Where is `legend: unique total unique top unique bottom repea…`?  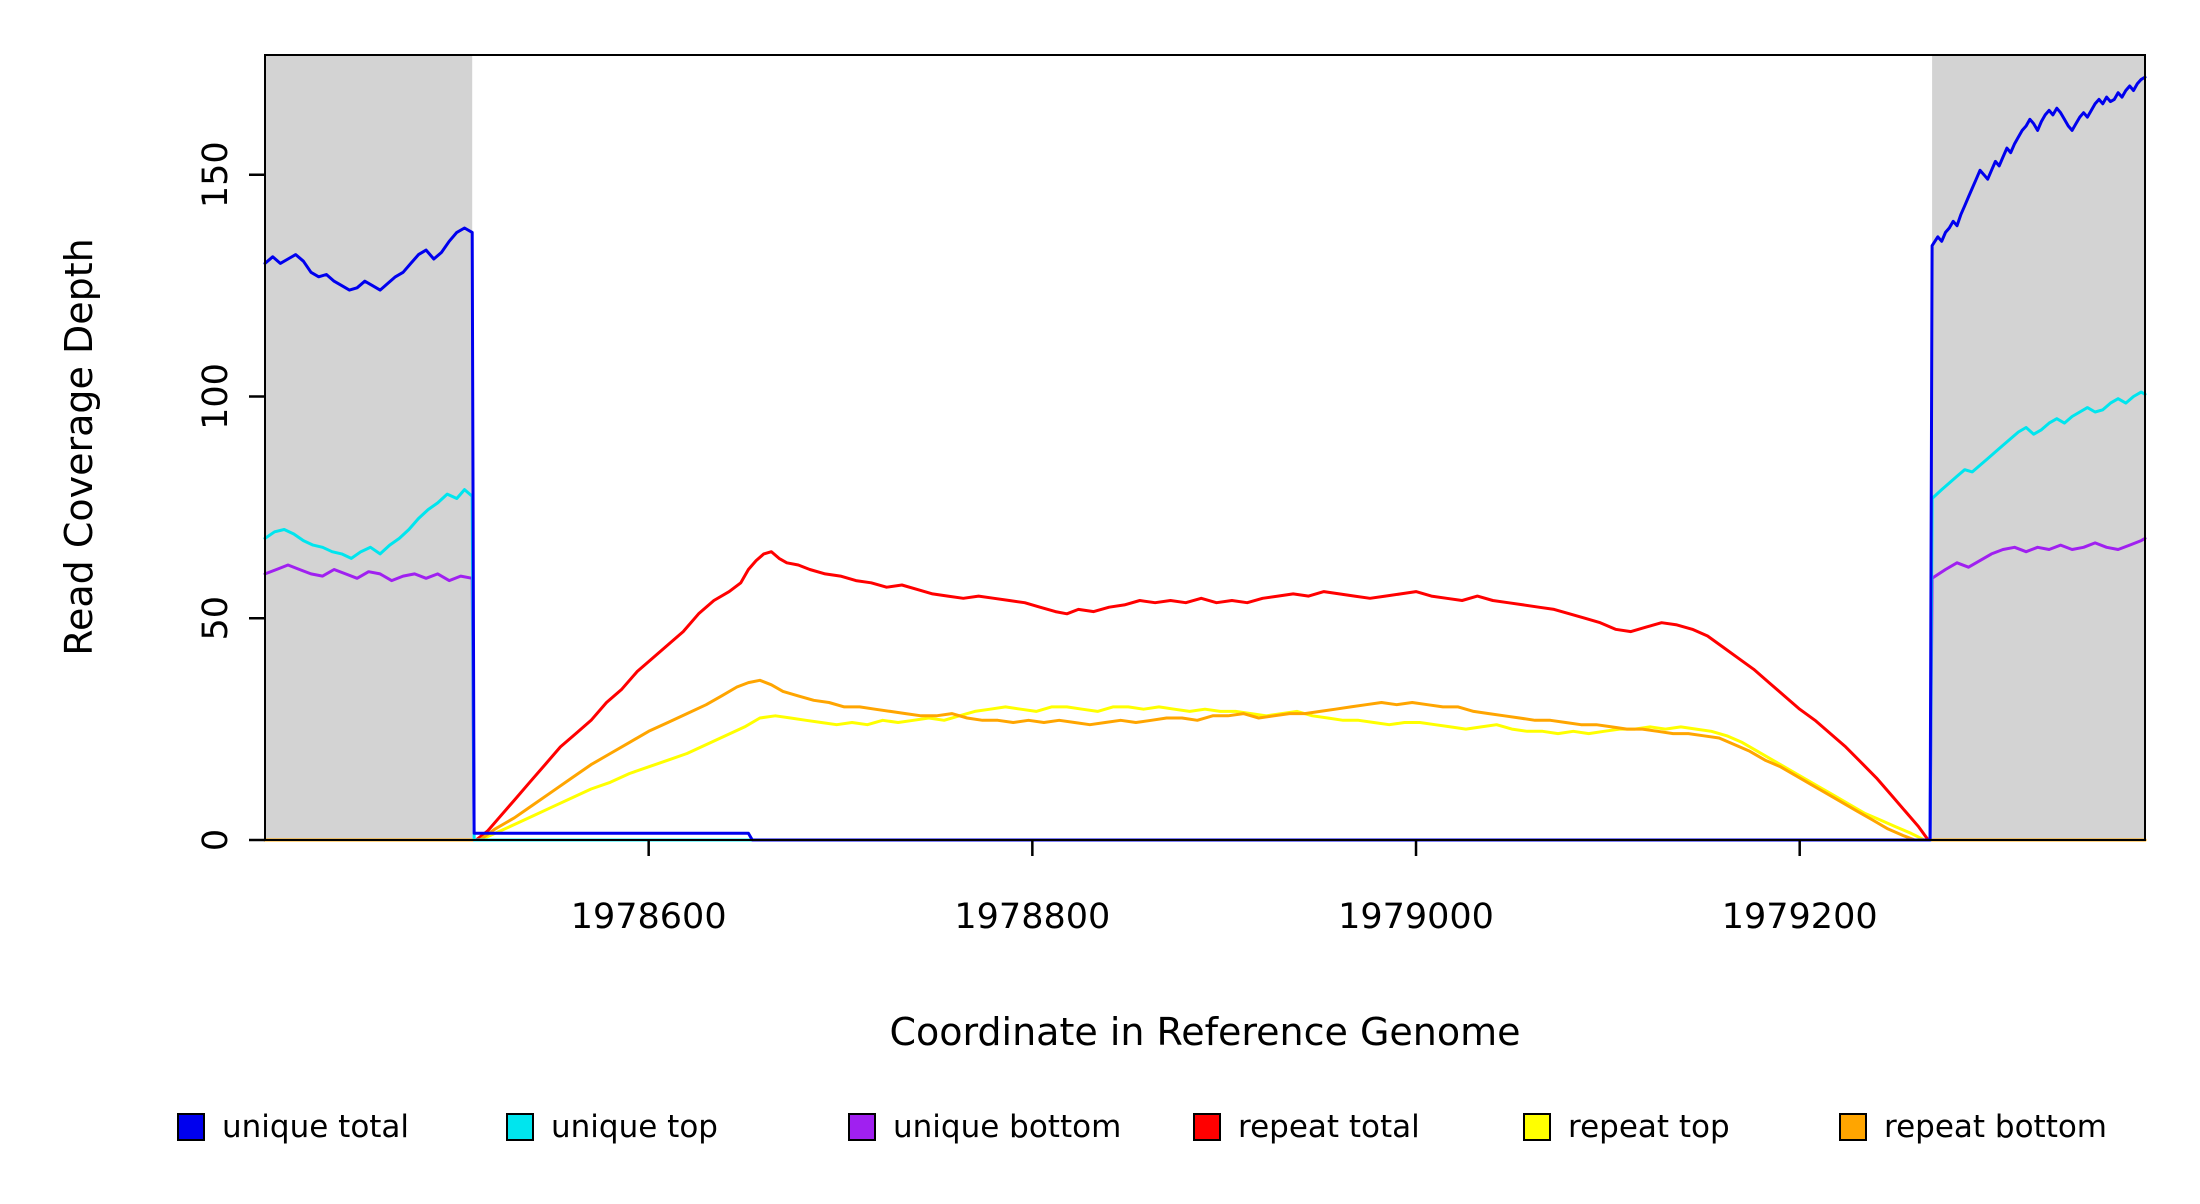 legend: unique total unique top unique bottom repea… is located at coordinates (1142, 1127).